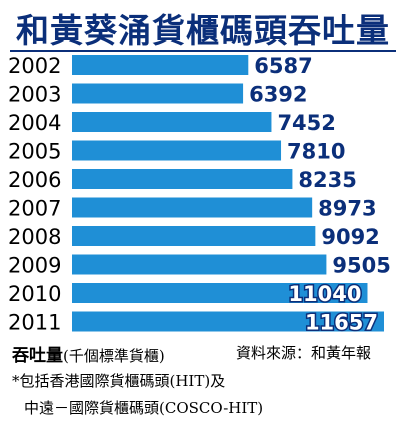  What do you see at coordinates (350, 237) in the screenshot?
I see `value-label-2008: 9092` at bounding box center [350, 237].